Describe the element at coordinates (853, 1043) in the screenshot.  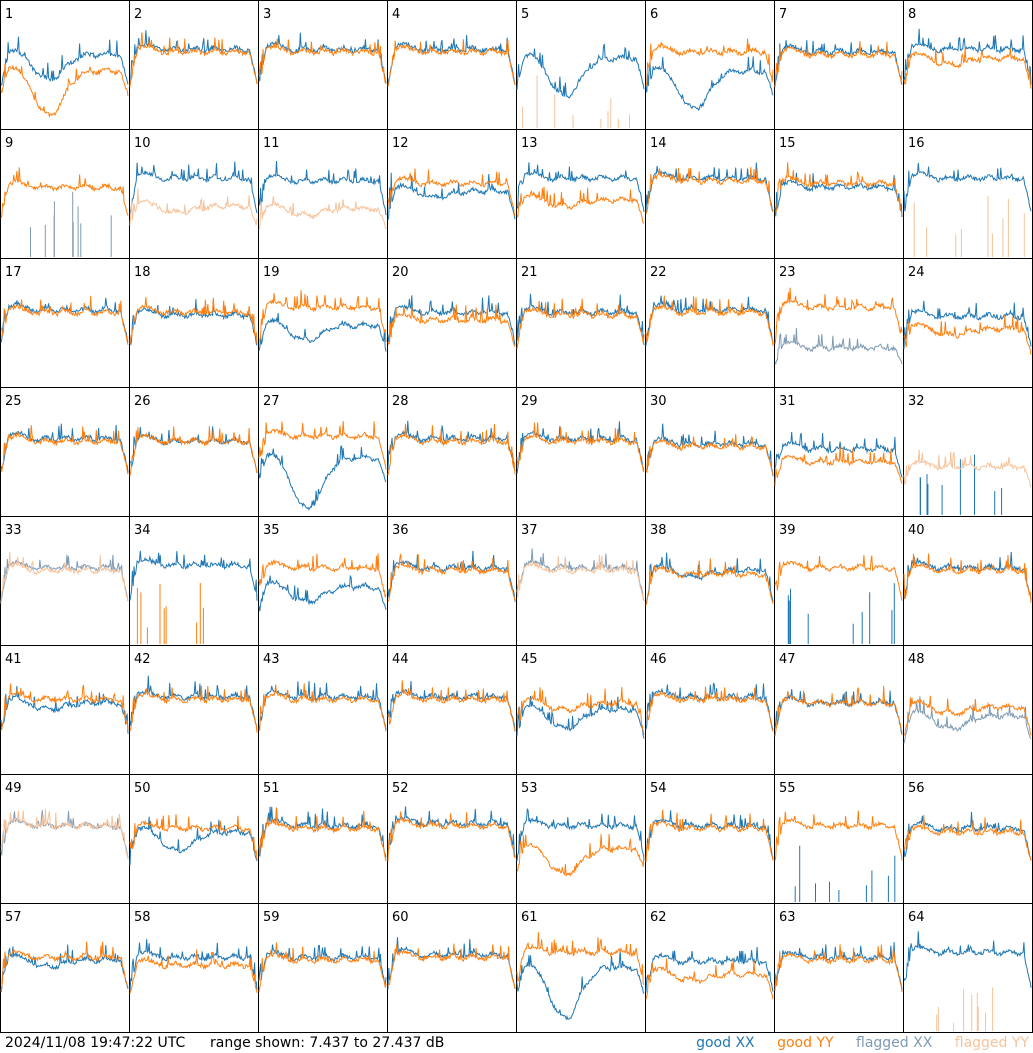
I see `legend: good XX good YY flagged XX flagged YY` at that location.